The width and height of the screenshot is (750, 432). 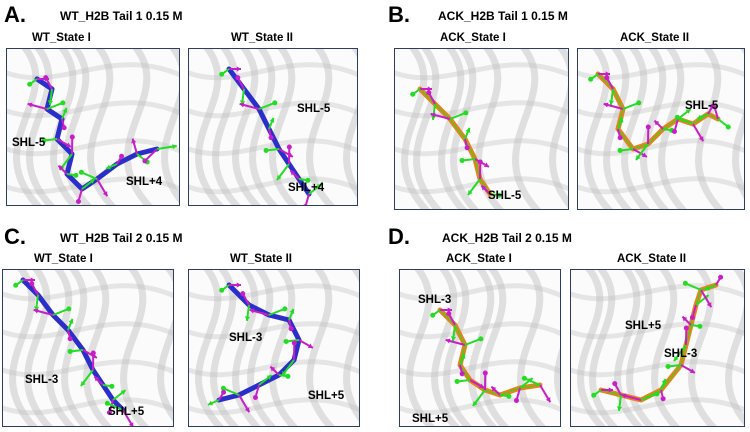 What do you see at coordinates (326, 396) in the screenshot?
I see `shl-label: SHL+5` at bounding box center [326, 396].